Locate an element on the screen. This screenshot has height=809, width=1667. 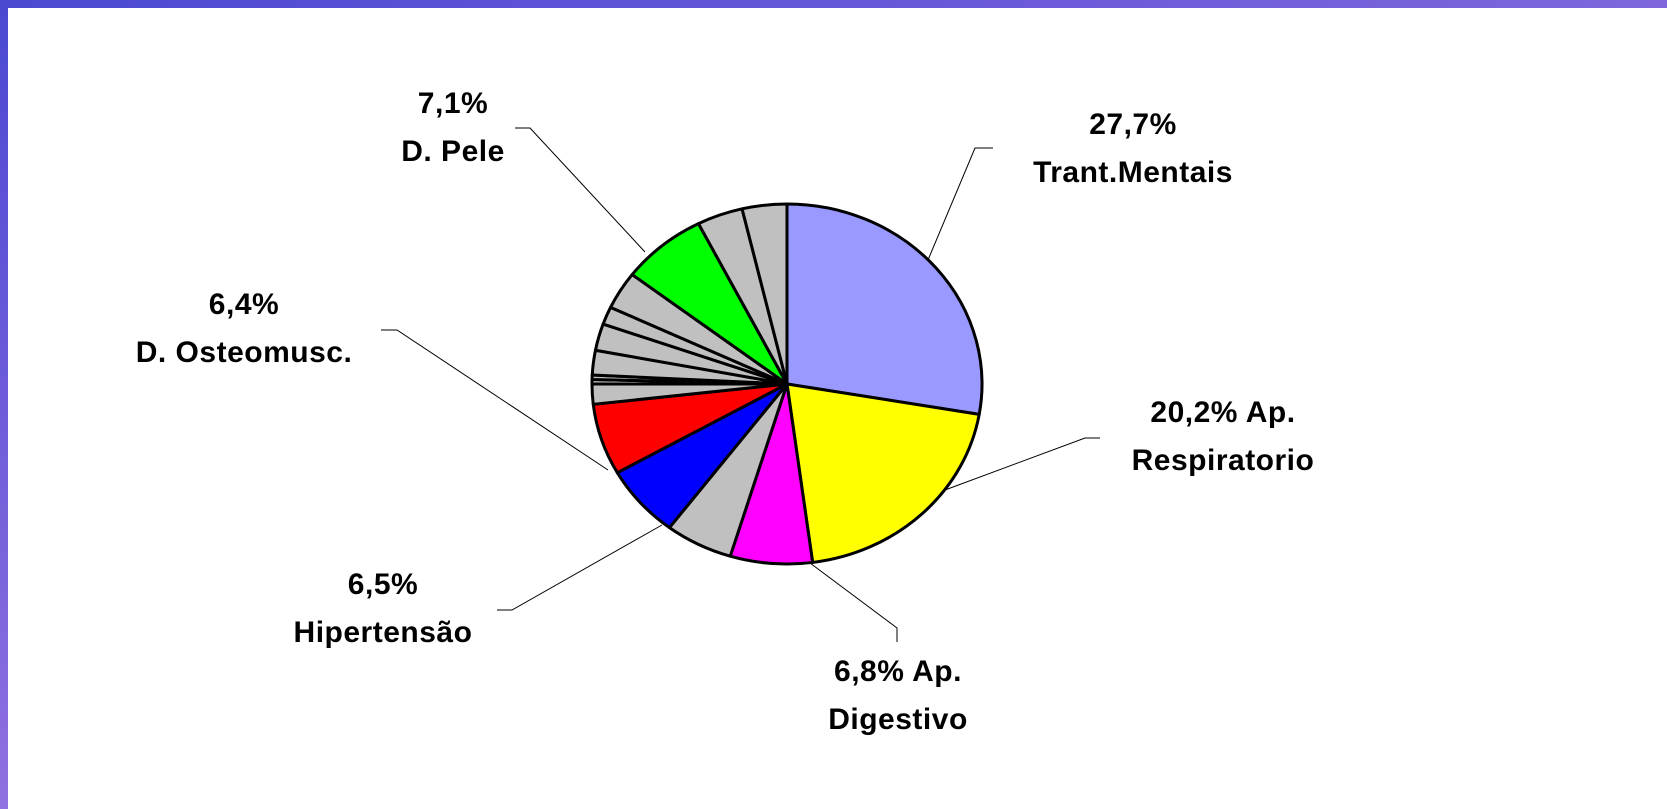
category-label: D. Pele is located at coordinates (453, 151).